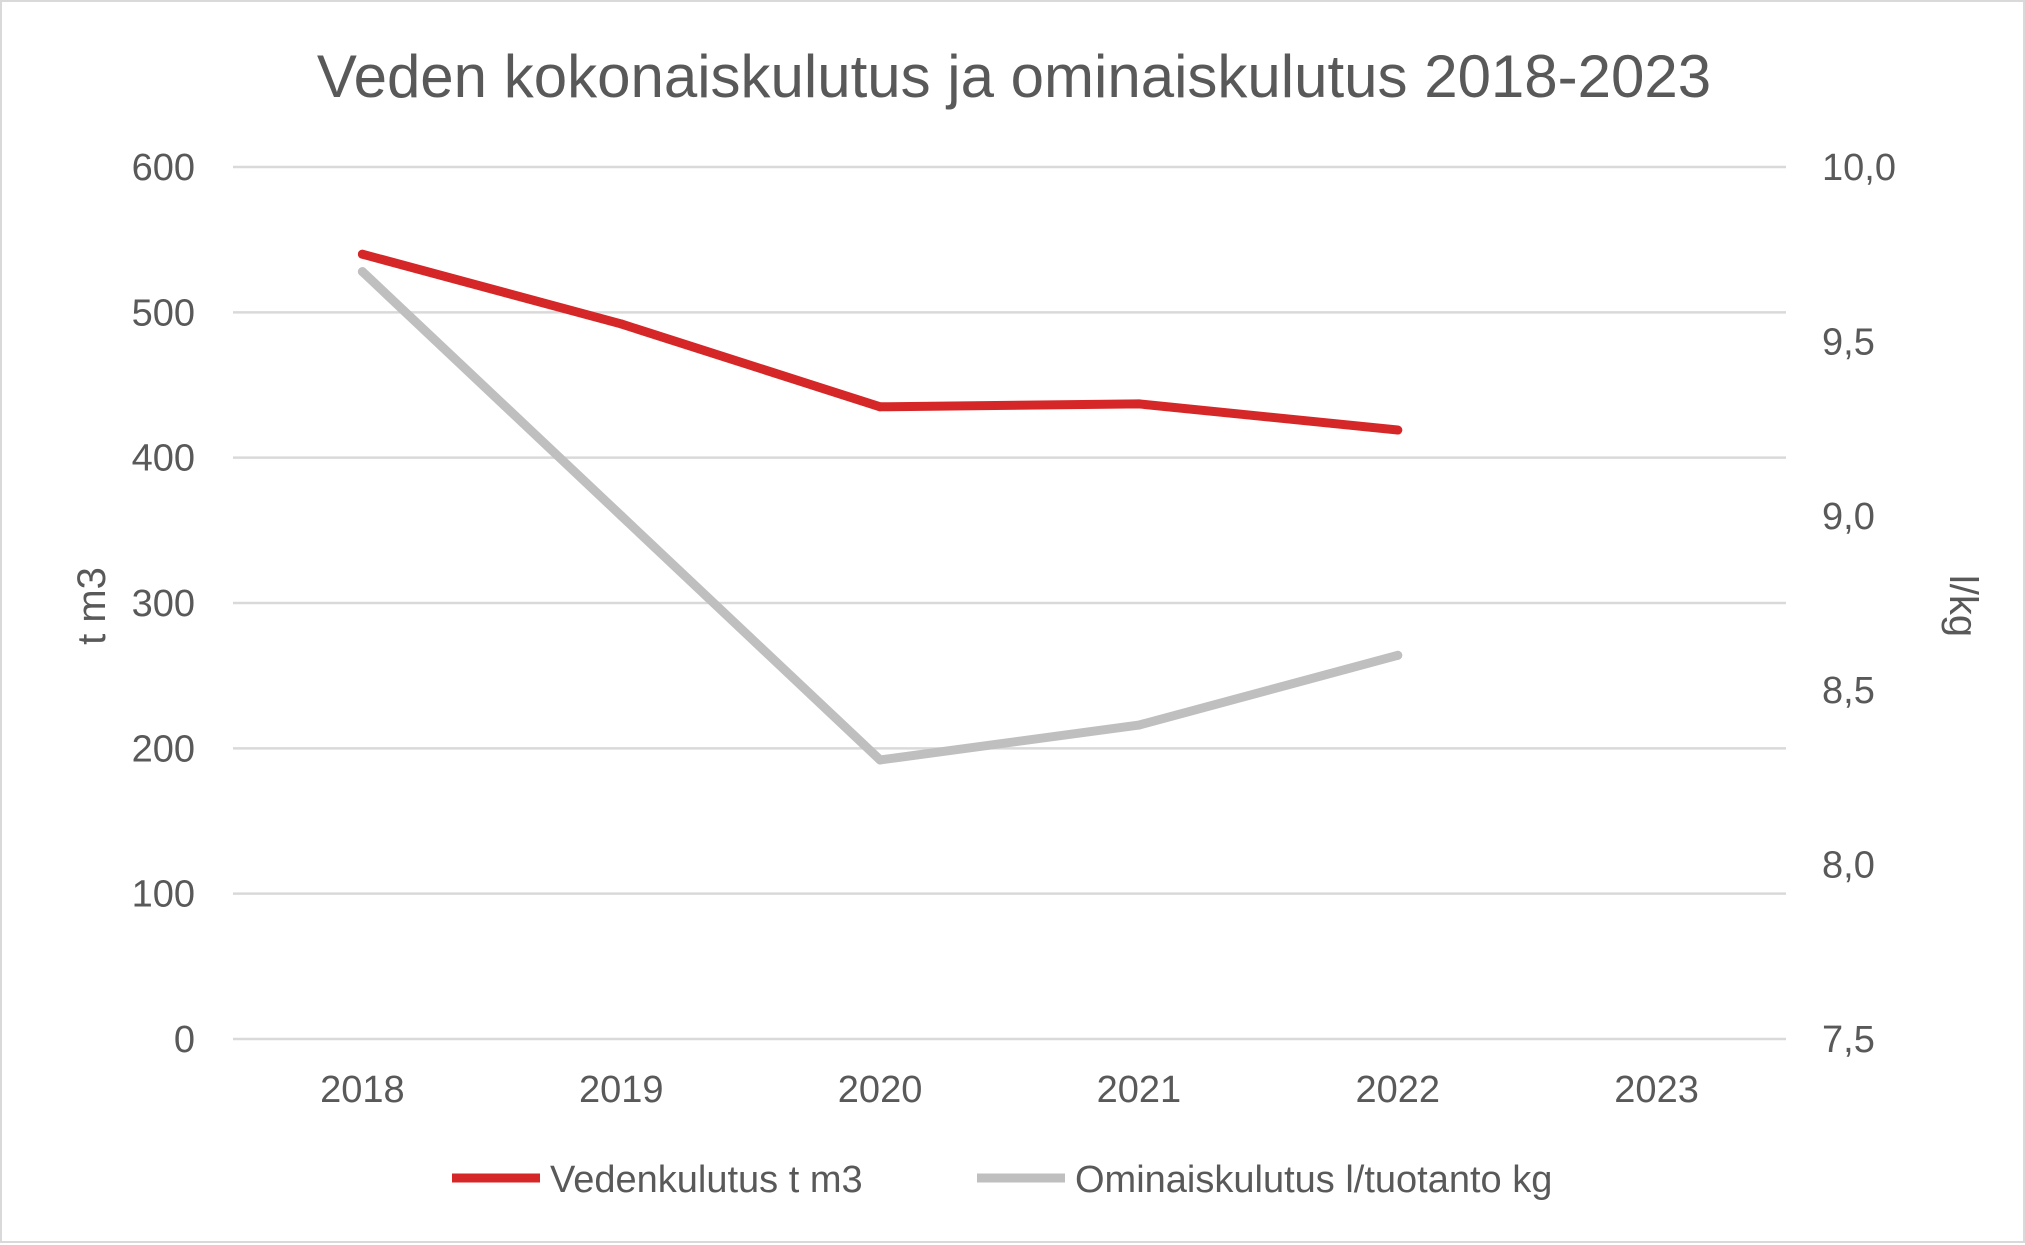 The height and width of the screenshot is (1245, 2025). What do you see at coordinates (1656, 1090) in the screenshot?
I see `x-tick-label: 2023` at bounding box center [1656, 1090].